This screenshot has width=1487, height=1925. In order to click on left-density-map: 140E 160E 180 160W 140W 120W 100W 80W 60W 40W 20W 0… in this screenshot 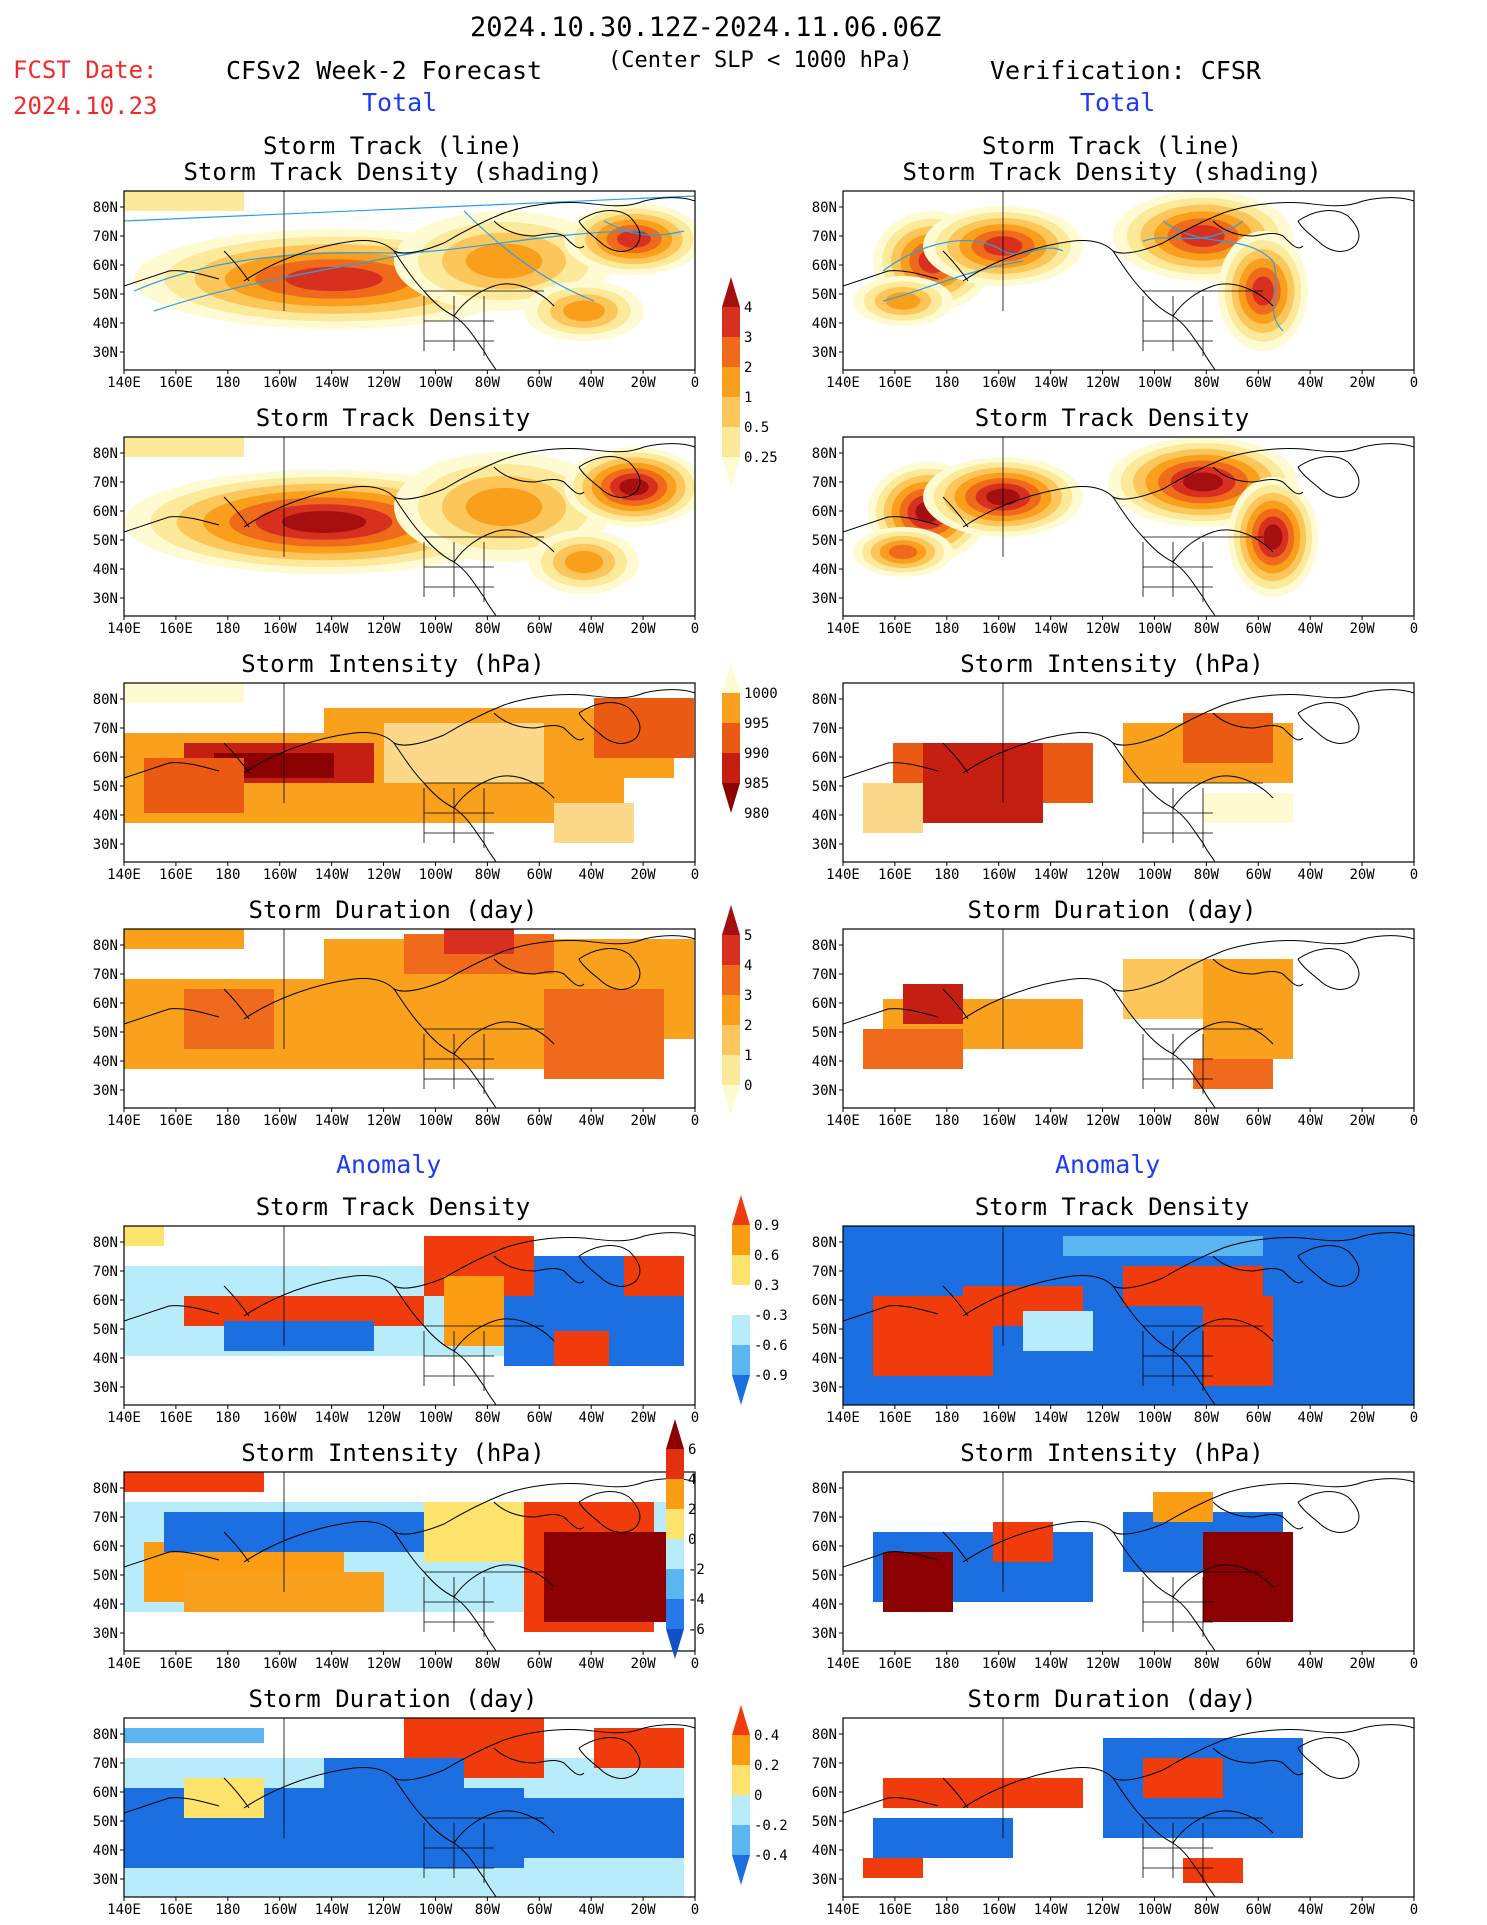, I will do `click(397, 539)`.